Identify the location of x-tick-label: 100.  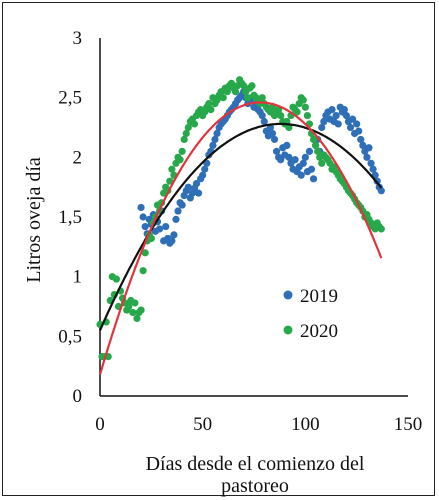
(305, 424).